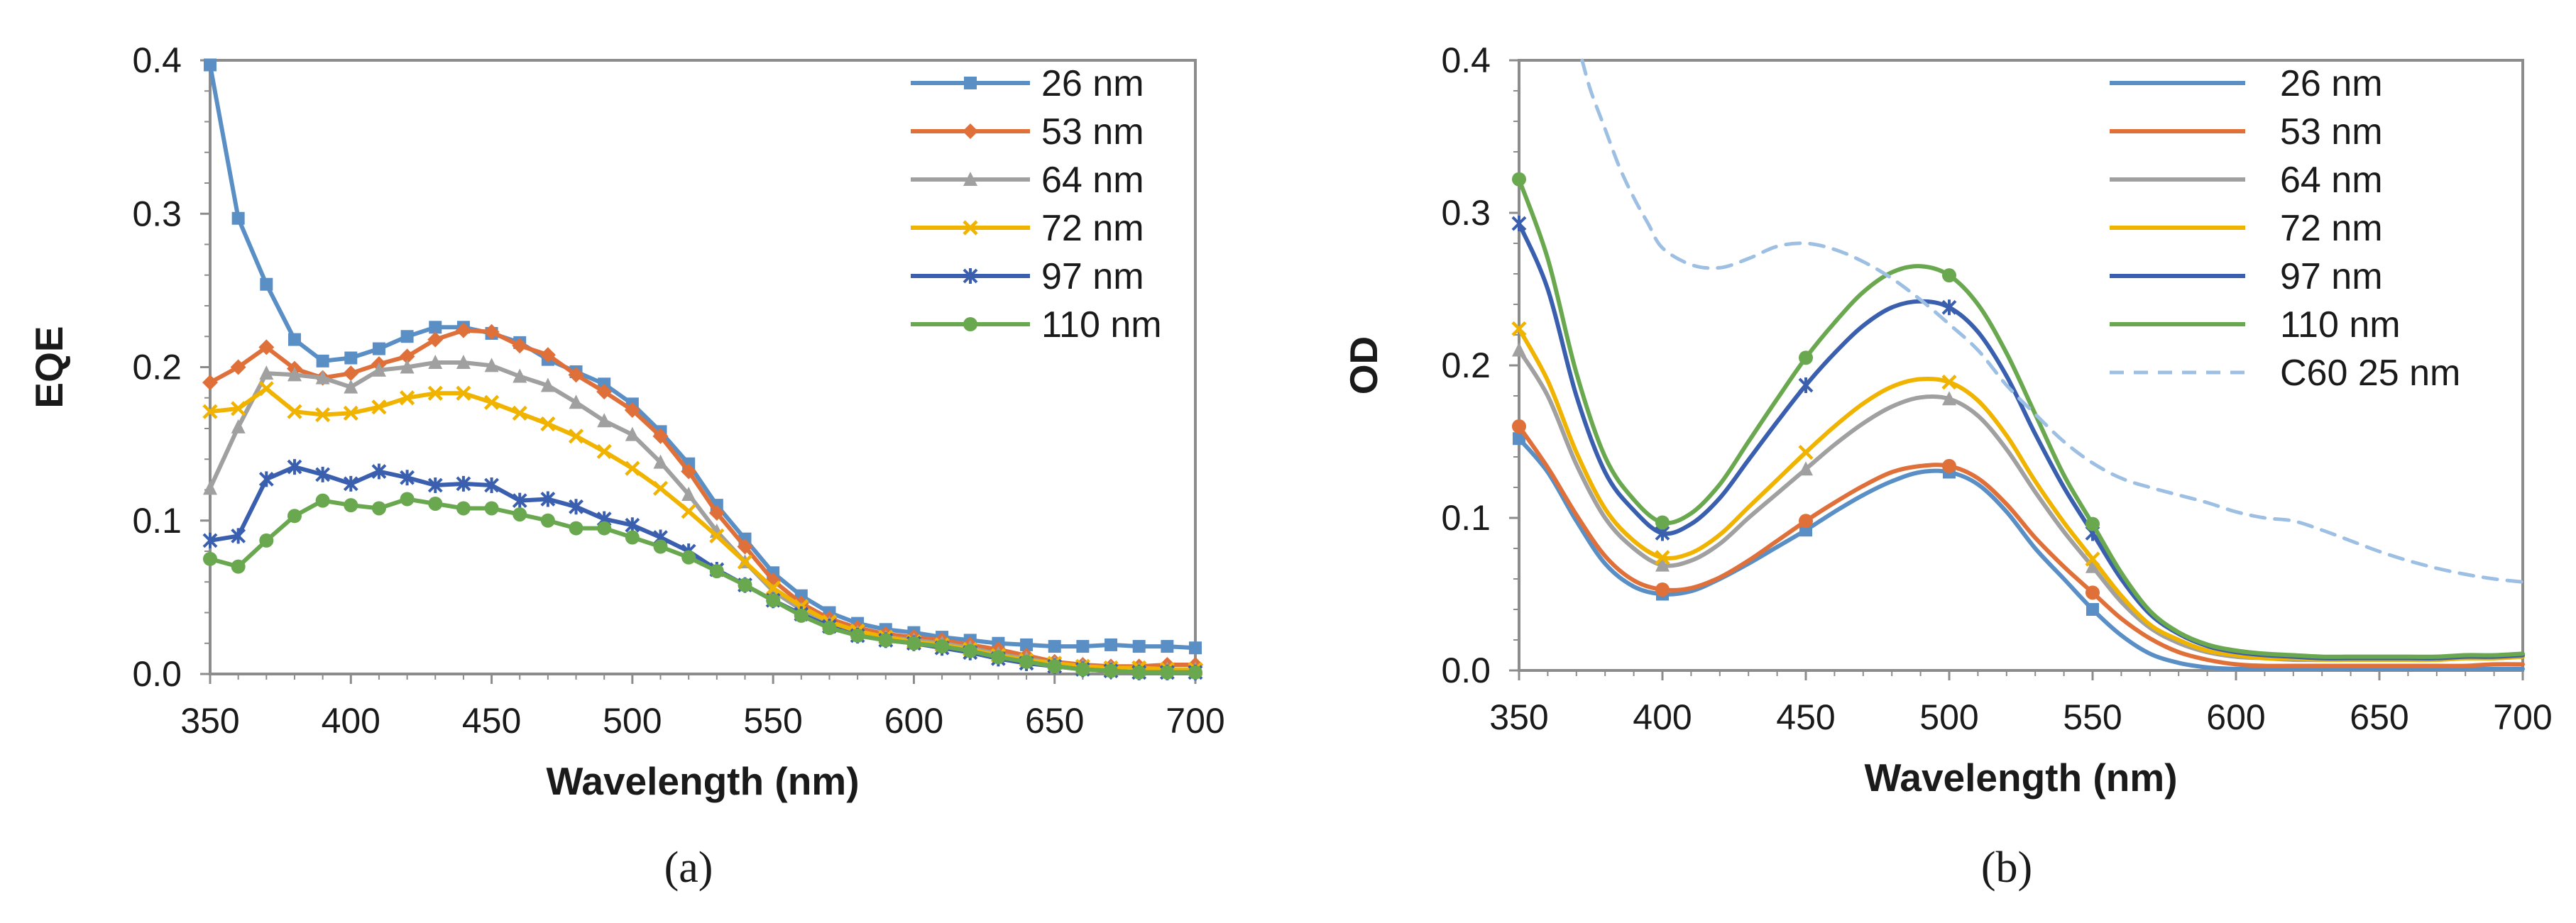  Describe the element at coordinates (702, 570) in the screenshot. I see `series-line-97-nm` at that location.